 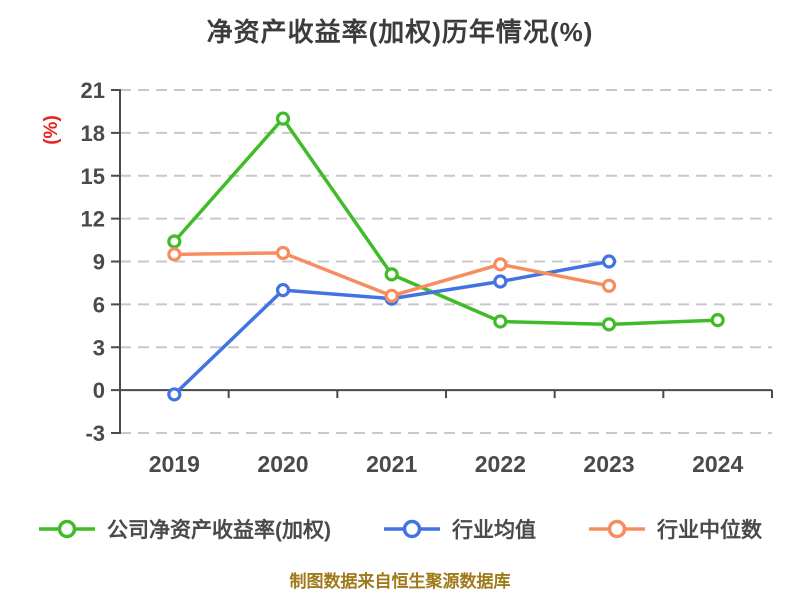 I want to click on data-point-s2-2020, so click(x=283, y=253).